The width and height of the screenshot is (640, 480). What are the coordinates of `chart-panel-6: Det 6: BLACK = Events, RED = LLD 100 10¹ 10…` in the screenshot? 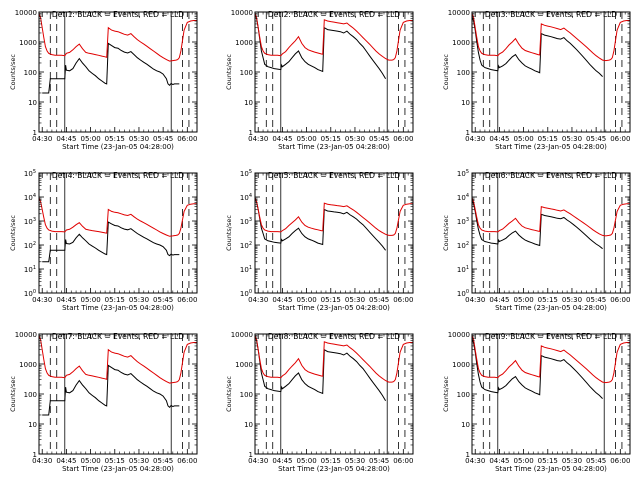 It's located at (536, 240).